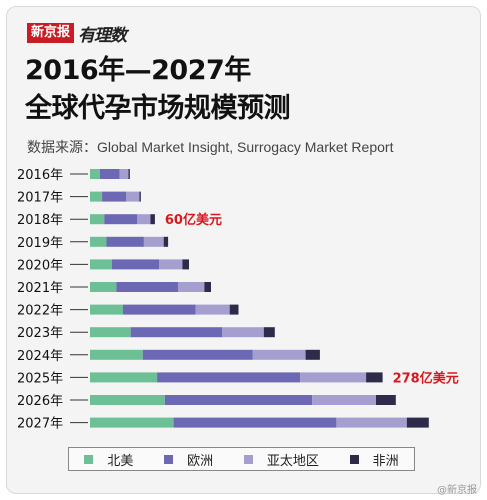  I want to click on legend-item-0: 北美, so click(108, 459).